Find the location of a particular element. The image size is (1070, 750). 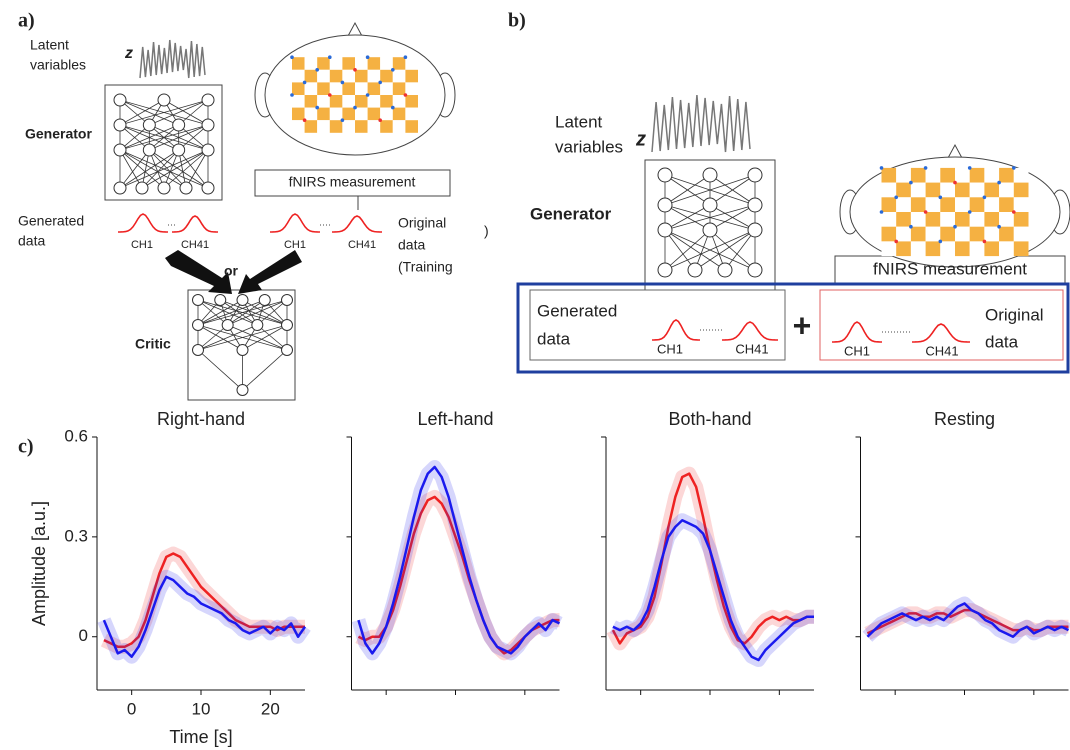

original-label: Original is located at coordinates (1014, 314).